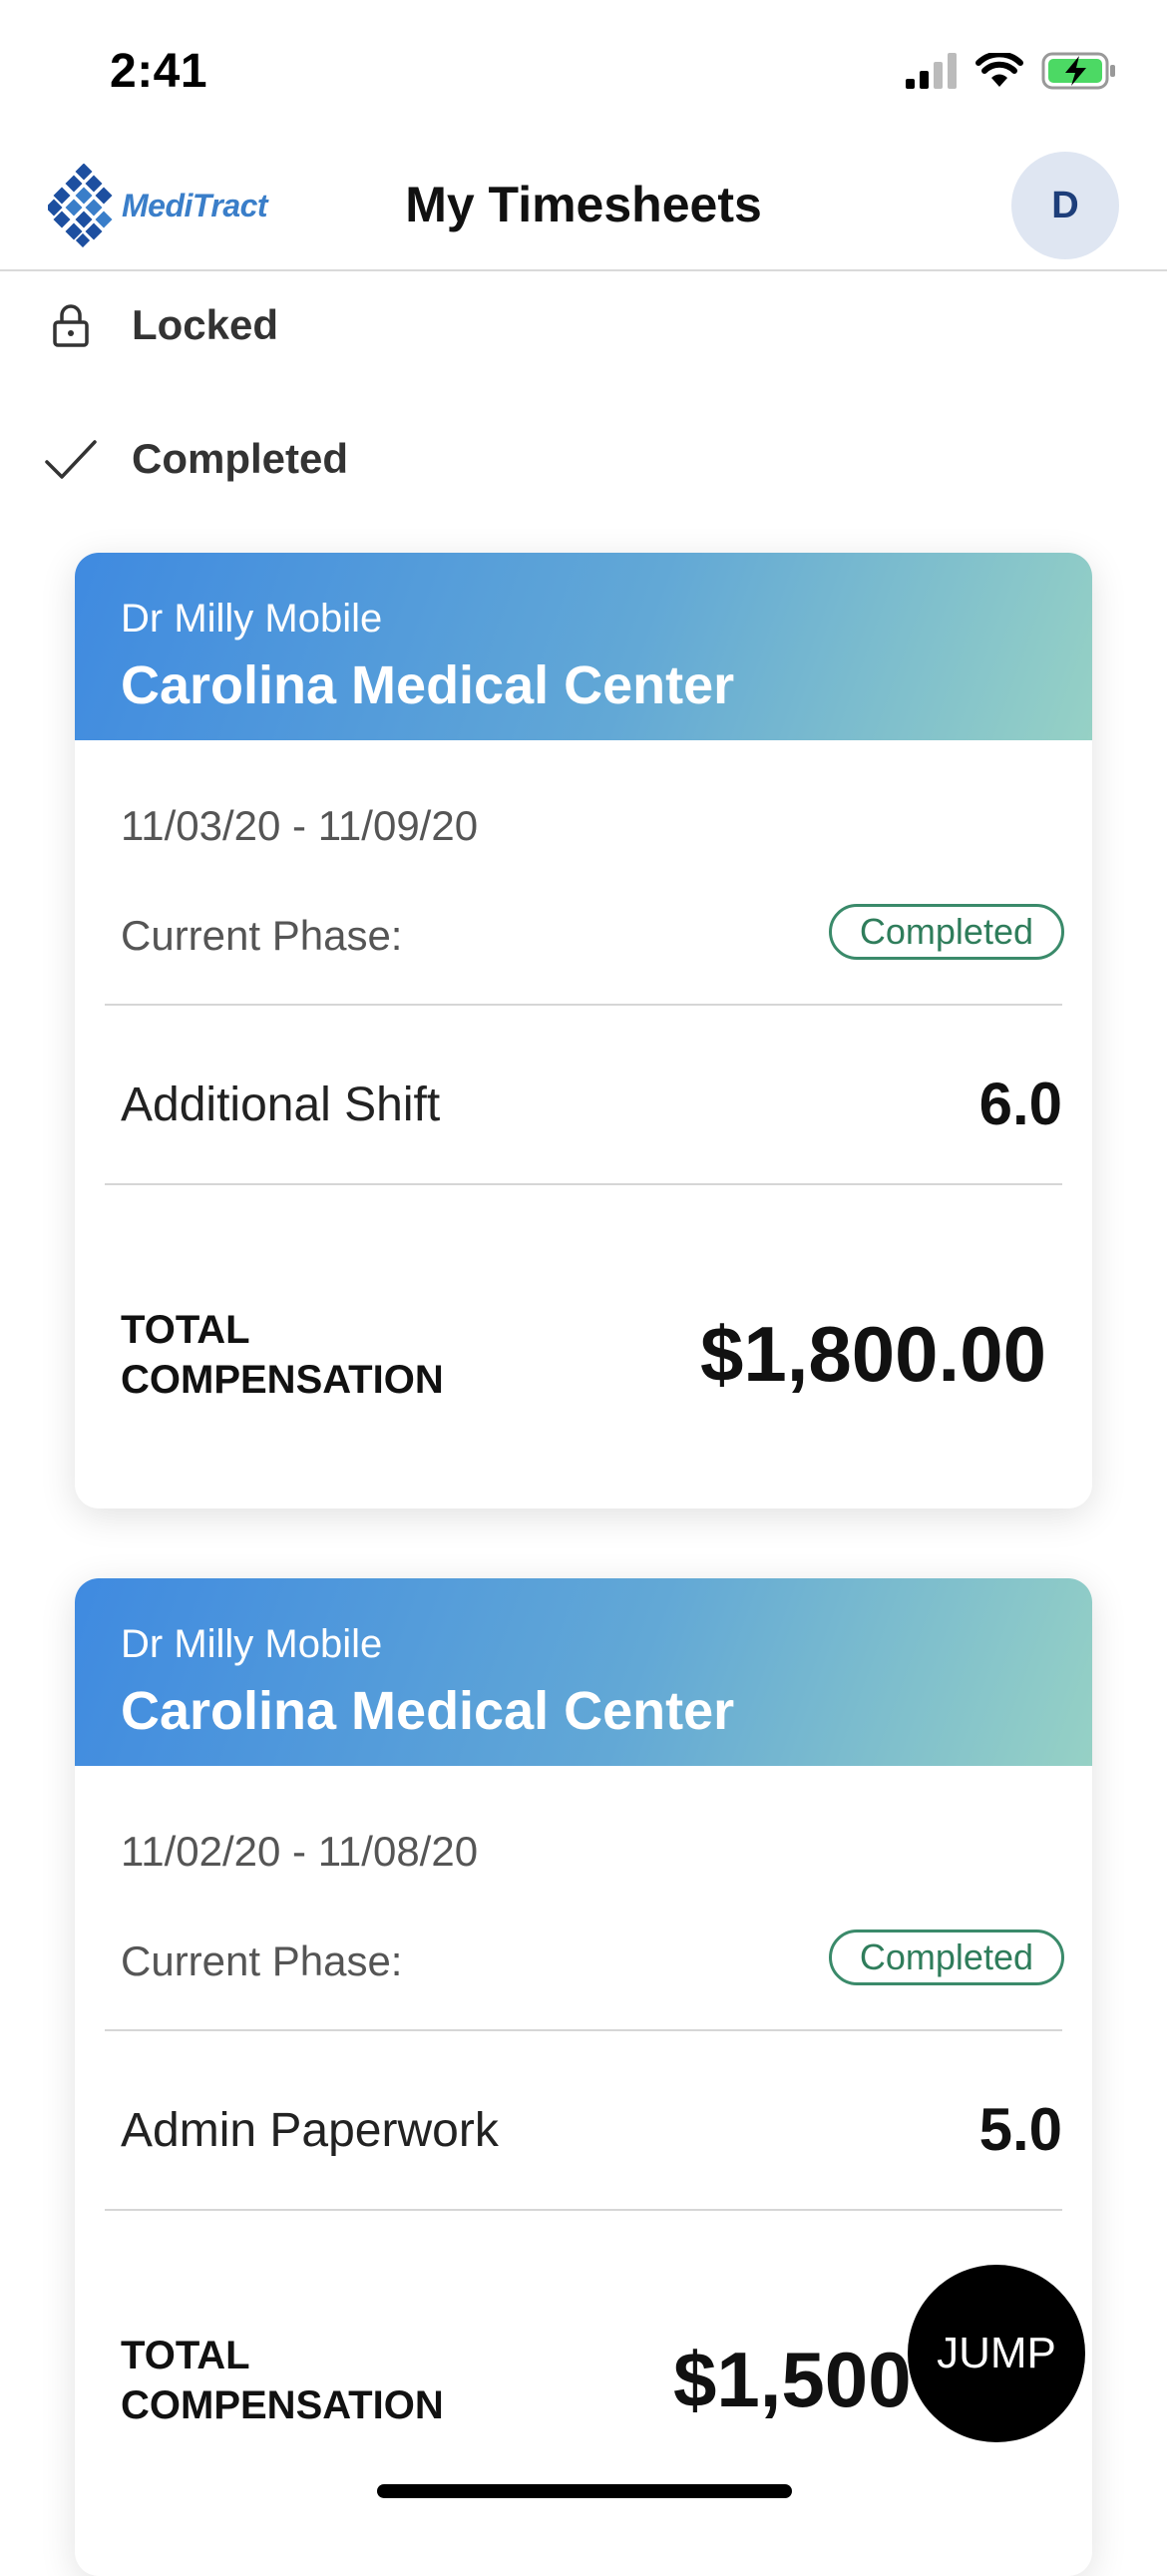 The image size is (1167, 2576). I want to click on jump-button: JUMP, so click(996, 2353).